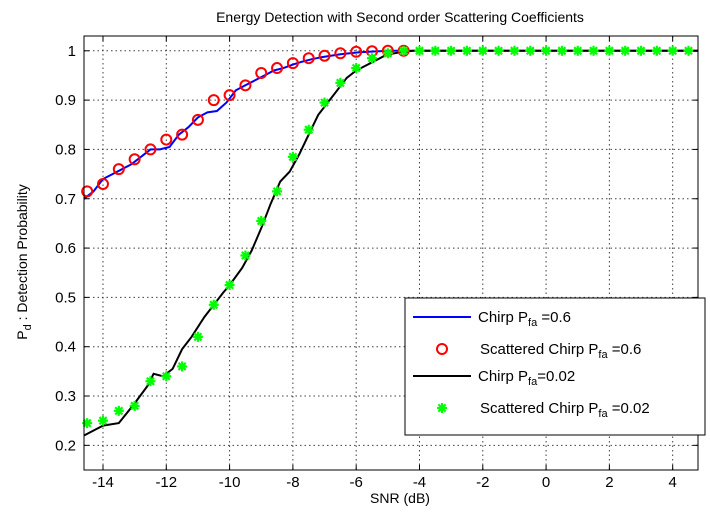  I want to click on y-tick-label: 0.2, so click(65, 445).